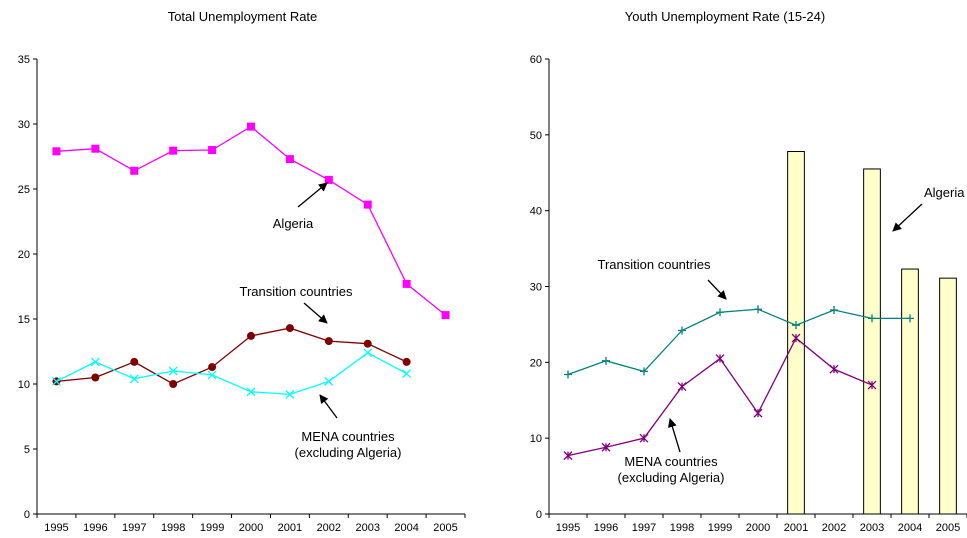 The height and width of the screenshot is (538, 967). Describe the element at coordinates (24, 190) in the screenshot. I see `y-tick-label: 25` at that location.